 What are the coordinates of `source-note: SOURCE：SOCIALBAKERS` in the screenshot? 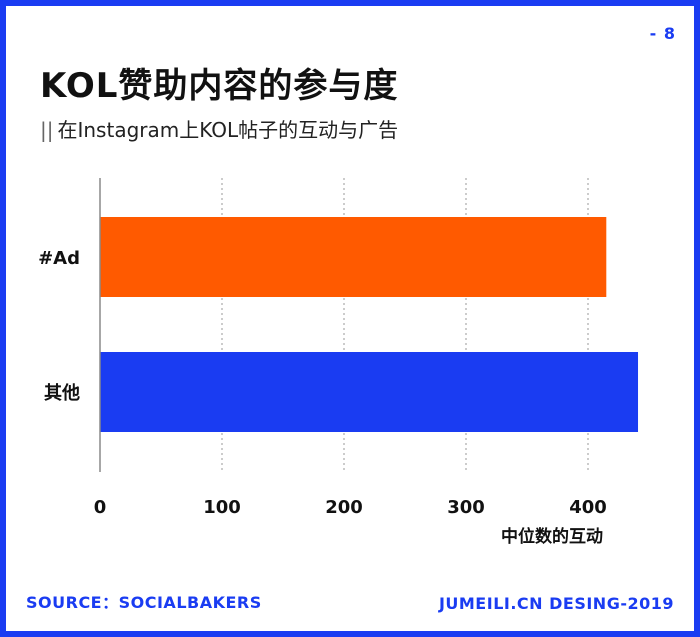 It's located at (144, 602).